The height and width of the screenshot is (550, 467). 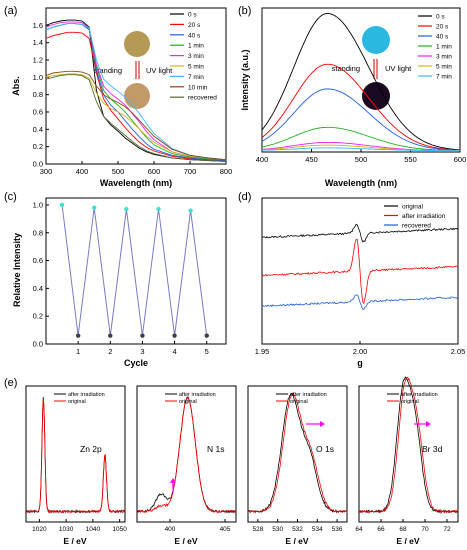 I want to click on e-xtick-label: 68, so click(x=403, y=529).